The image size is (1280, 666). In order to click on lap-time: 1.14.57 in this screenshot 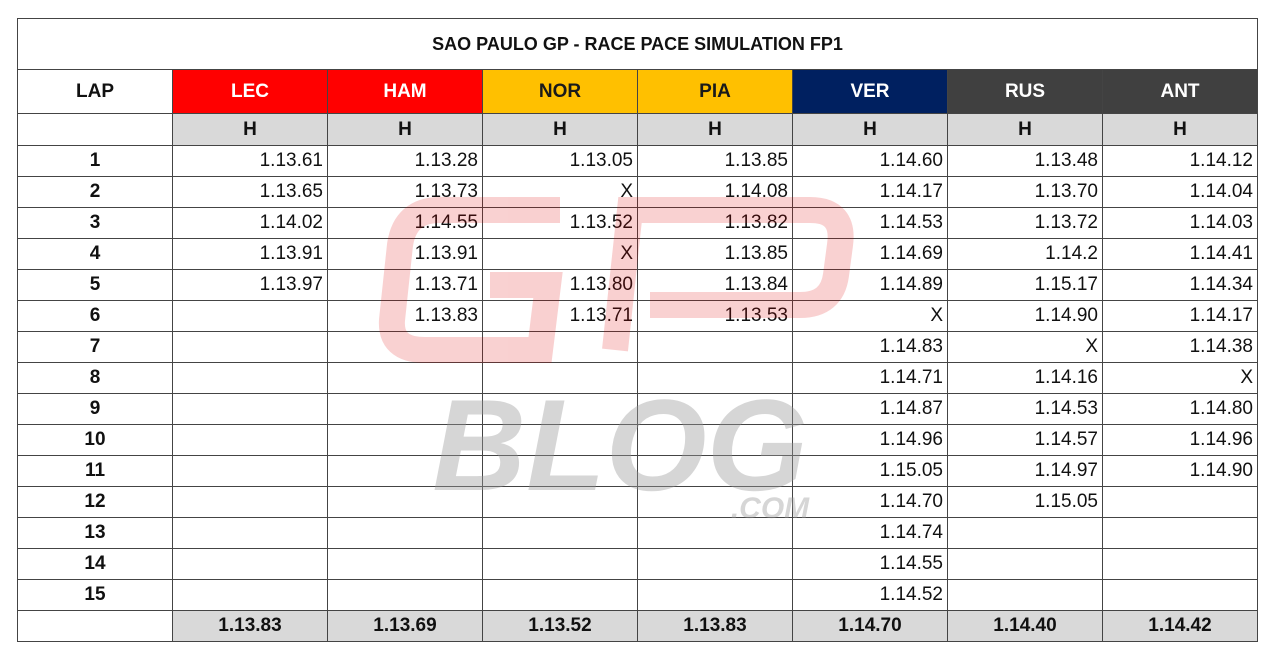, I will do `click(1025, 440)`.